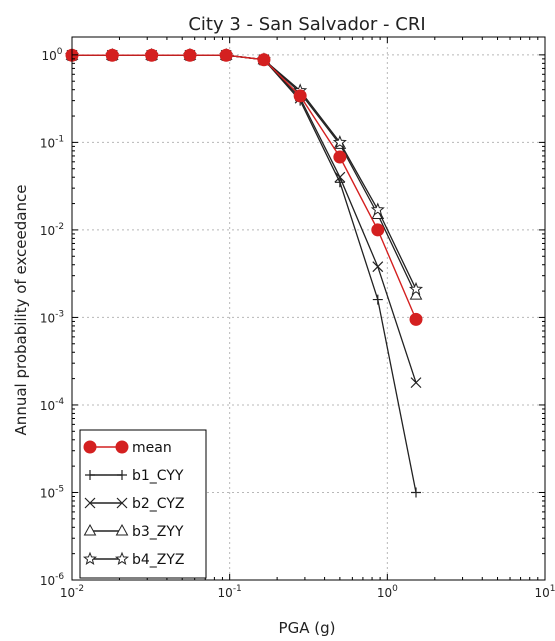 The width and height of the screenshot is (555, 641). What do you see at coordinates (230, 592) in the screenshot?
I see `x-tick-label: 10⁻¹` at bounding box center [230, 592].